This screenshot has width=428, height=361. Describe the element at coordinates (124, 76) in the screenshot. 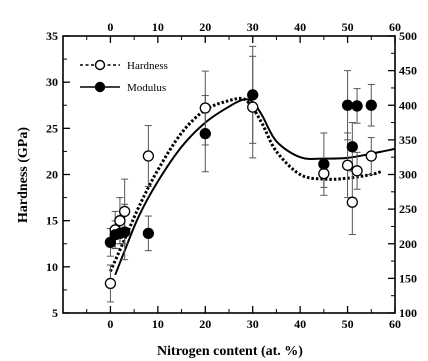

I see `legend: Hardness Modulus` at that location.